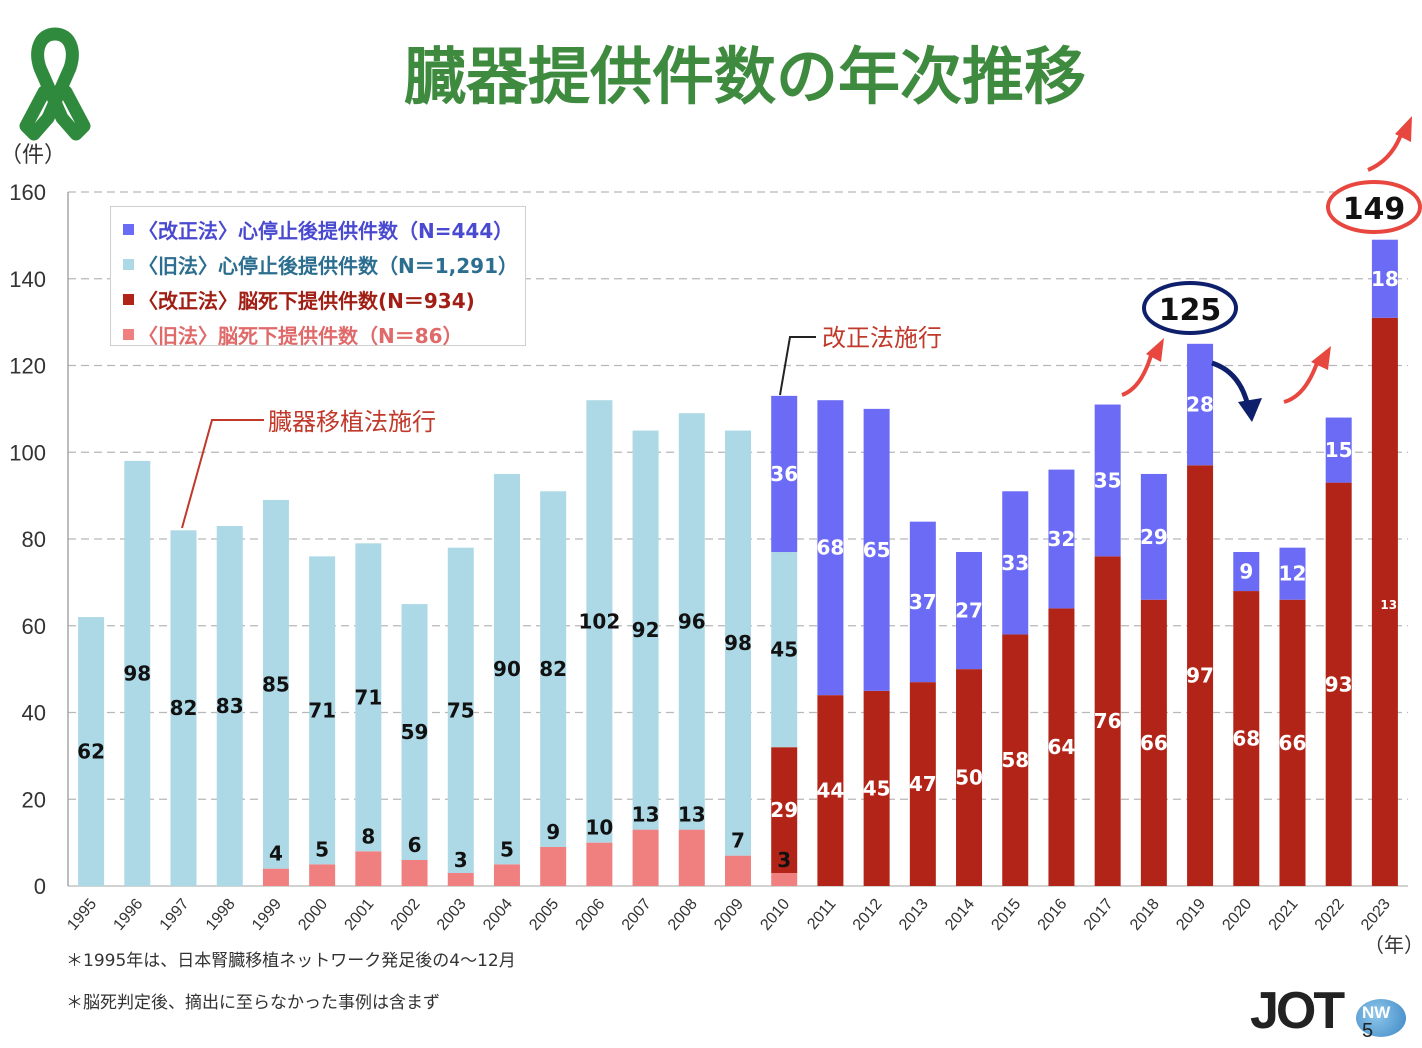 The image size is (1422, 1048). I want to click on bar-new_cardiac-2021, so click(1292, 573).